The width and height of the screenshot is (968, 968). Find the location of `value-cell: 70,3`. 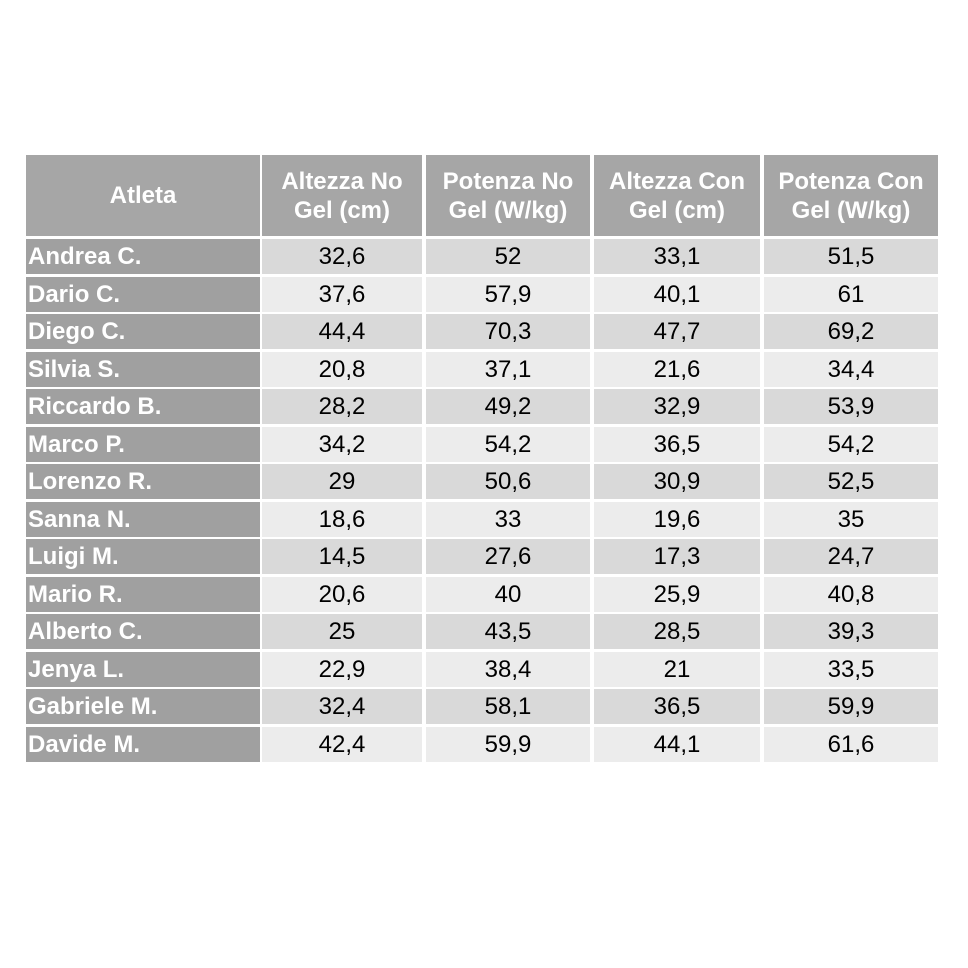

value-cell: 70,3 is located at coordinates (508, 331).